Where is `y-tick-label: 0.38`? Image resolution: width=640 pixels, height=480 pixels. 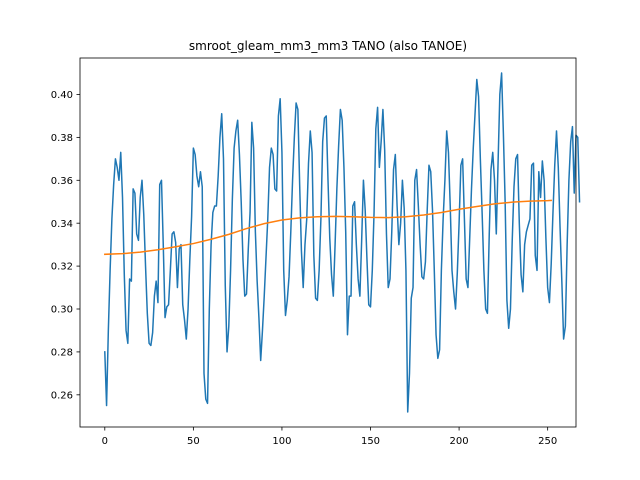
y-tick-label: 0.38 is located at coordinates (62, 138).